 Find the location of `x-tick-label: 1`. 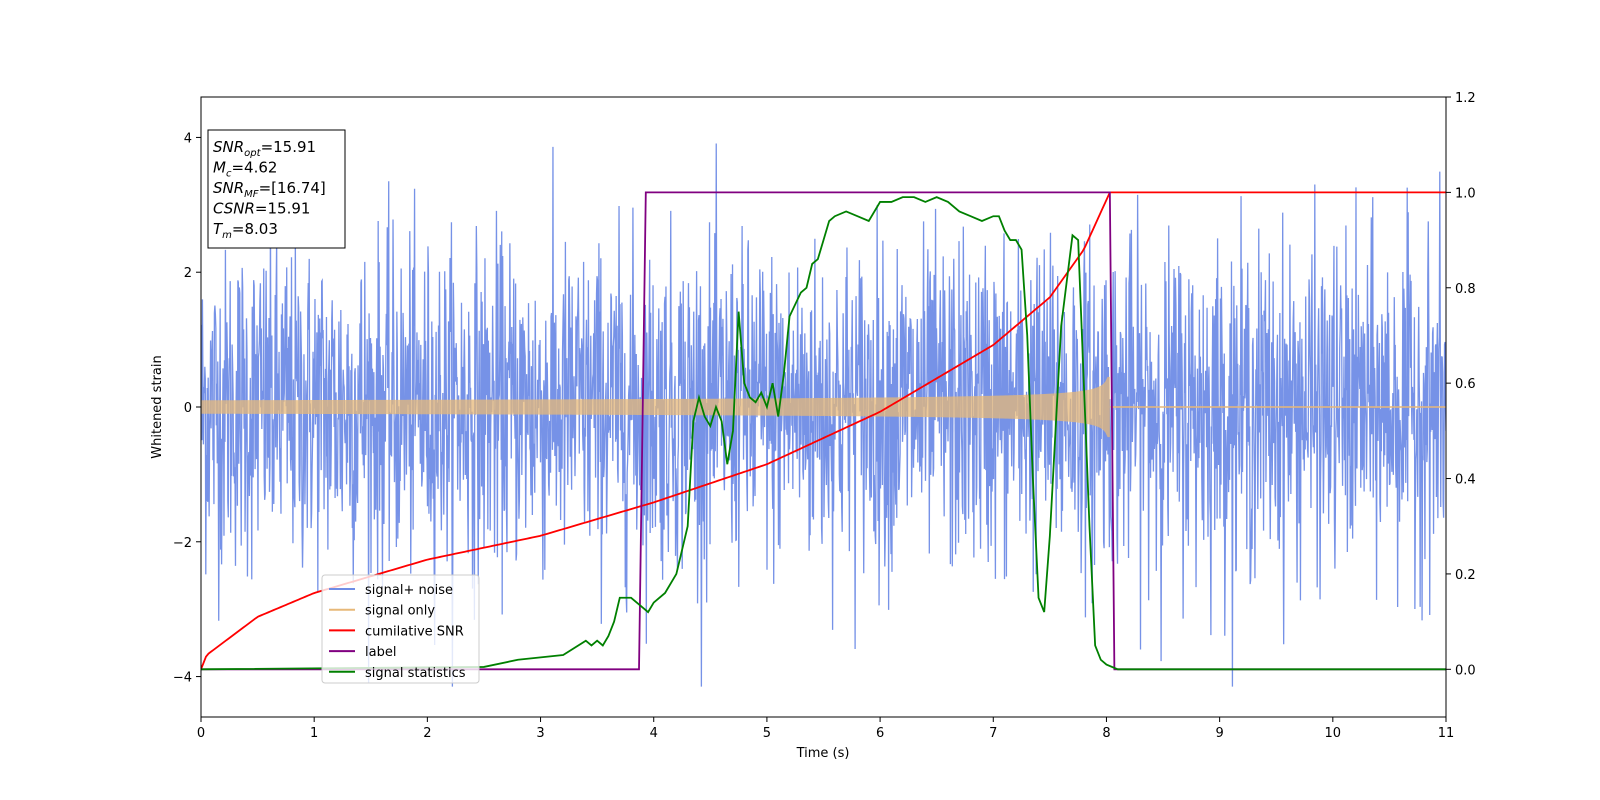

x-tick-label: 1 is located at coordinates (314, 733).